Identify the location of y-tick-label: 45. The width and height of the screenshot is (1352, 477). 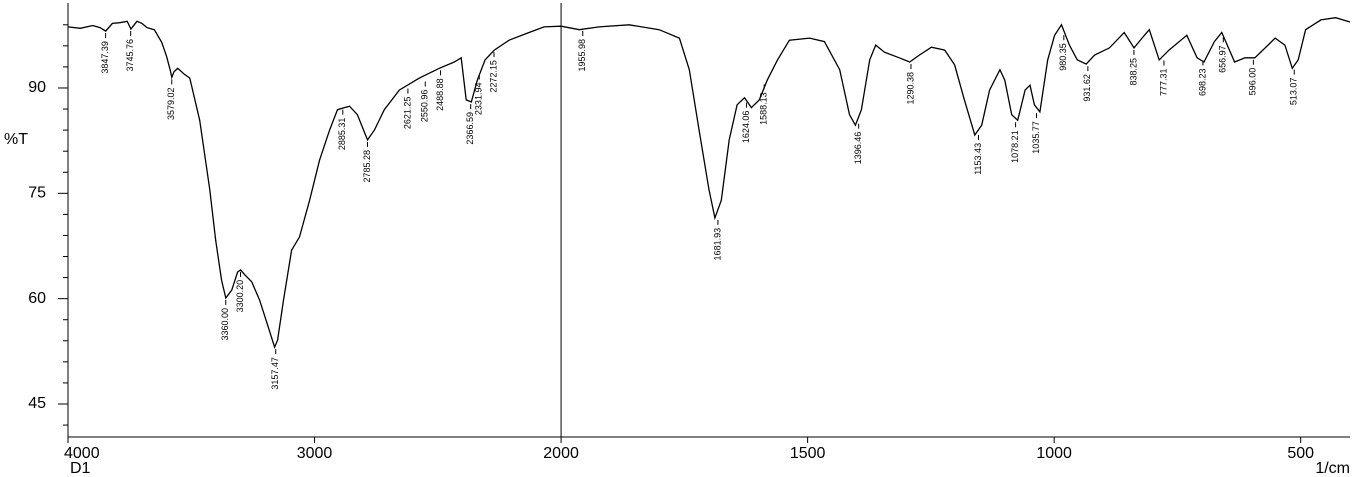
(37, 403).